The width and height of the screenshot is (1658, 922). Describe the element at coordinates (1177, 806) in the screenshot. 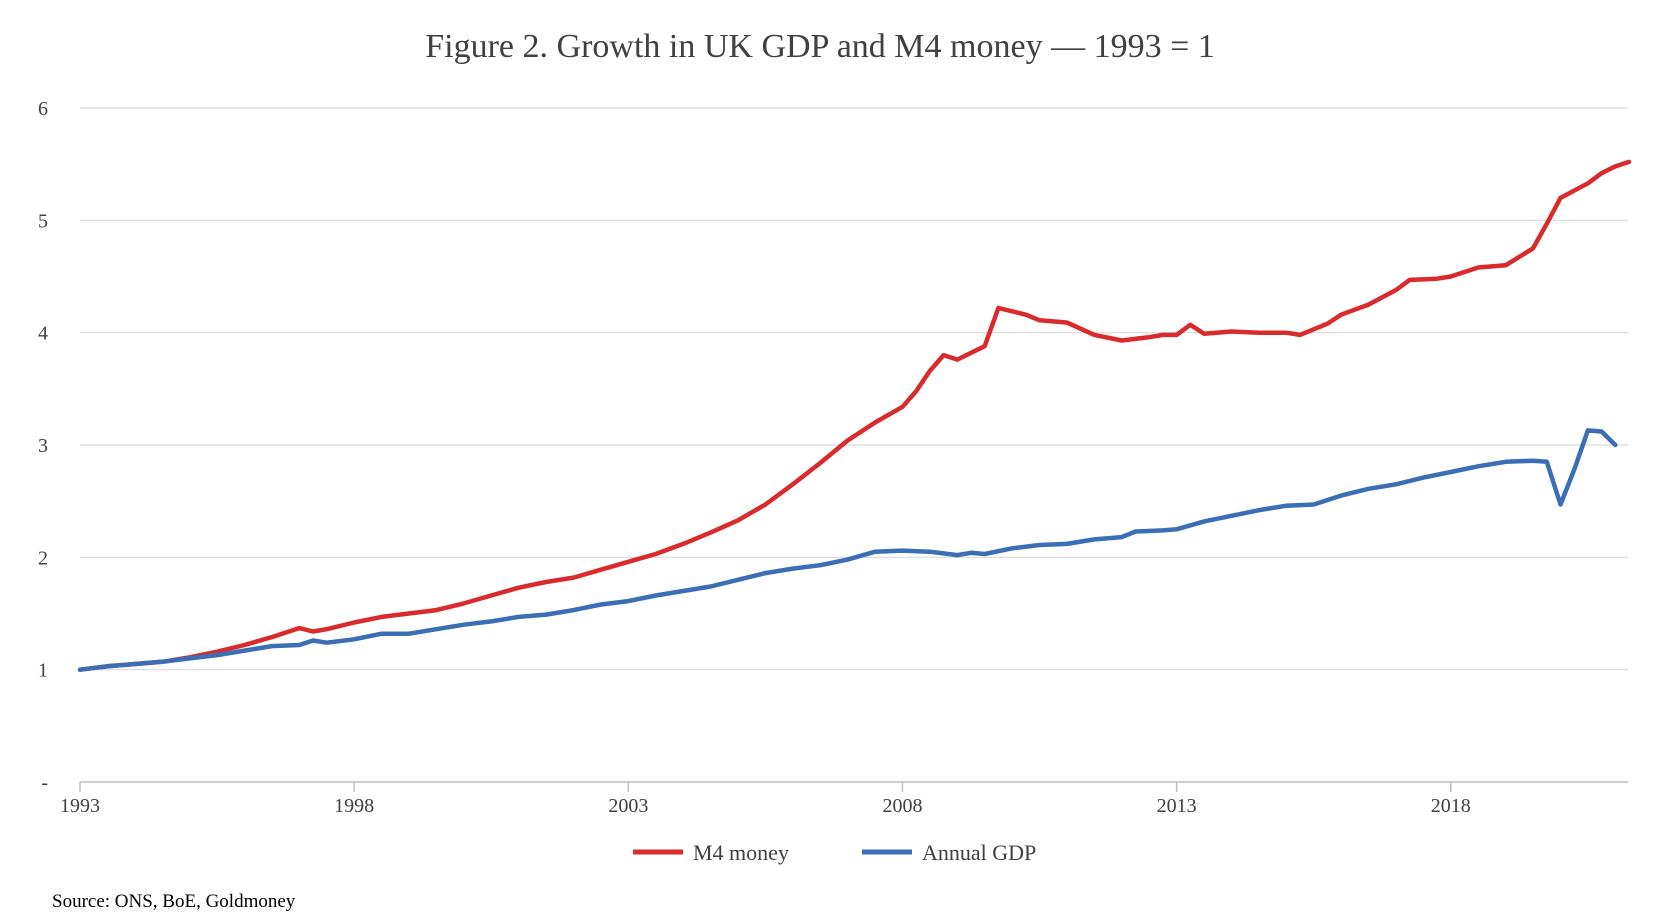

I see `x-tick-label: 2013` at that location.